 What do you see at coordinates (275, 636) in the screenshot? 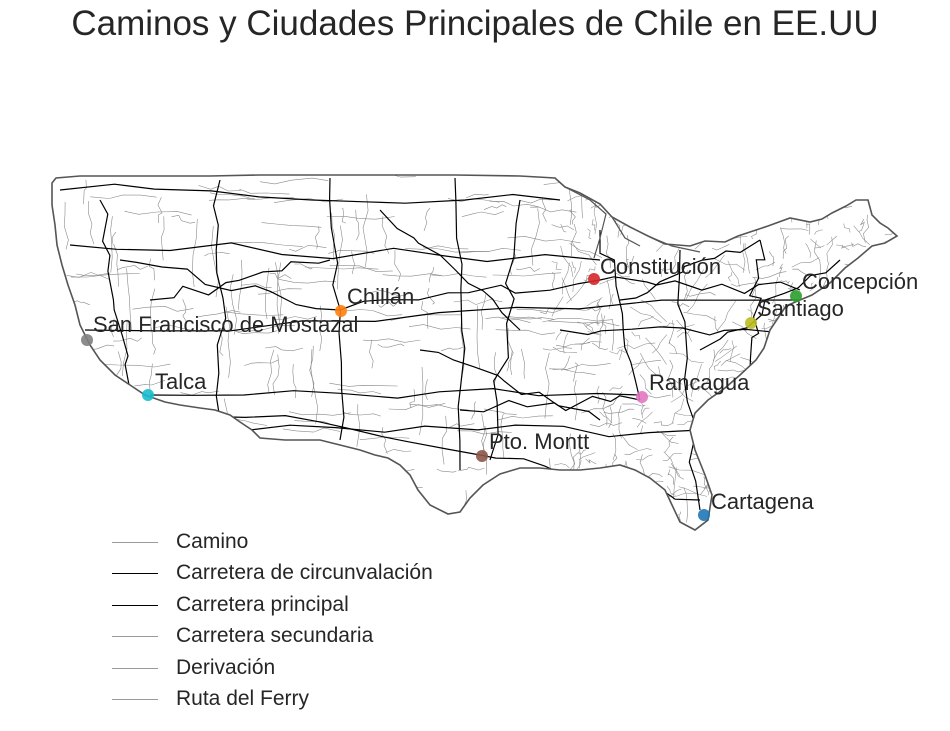
I see `legend-label: Carretera secundaria` at bounding box center [275, 636].